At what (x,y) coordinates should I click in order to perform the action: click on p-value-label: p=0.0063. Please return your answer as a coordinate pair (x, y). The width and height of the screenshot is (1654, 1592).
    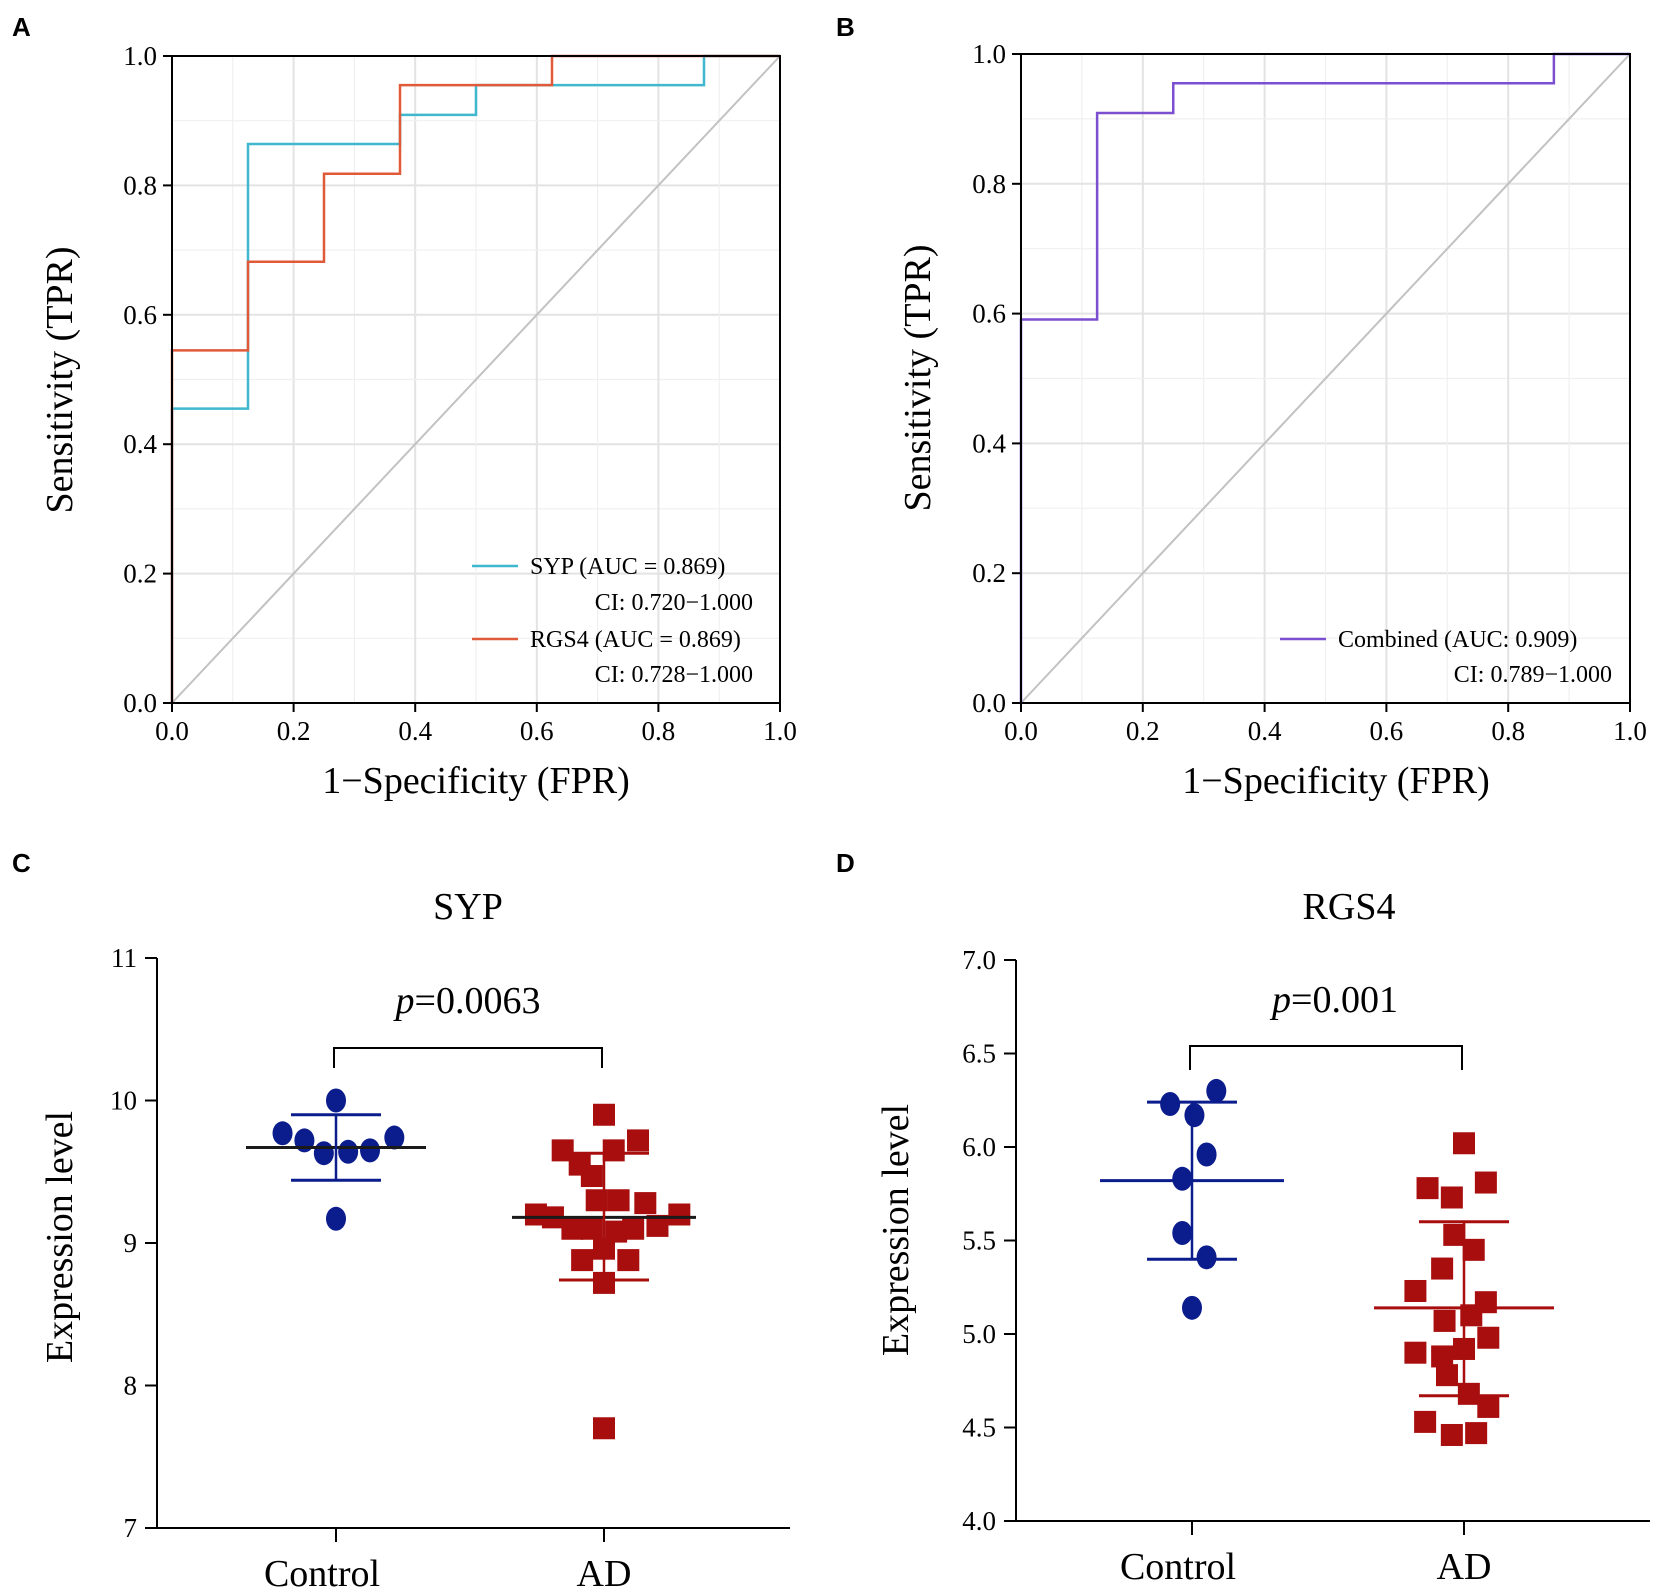
    Looking at the image, I should click on (467, 1001).